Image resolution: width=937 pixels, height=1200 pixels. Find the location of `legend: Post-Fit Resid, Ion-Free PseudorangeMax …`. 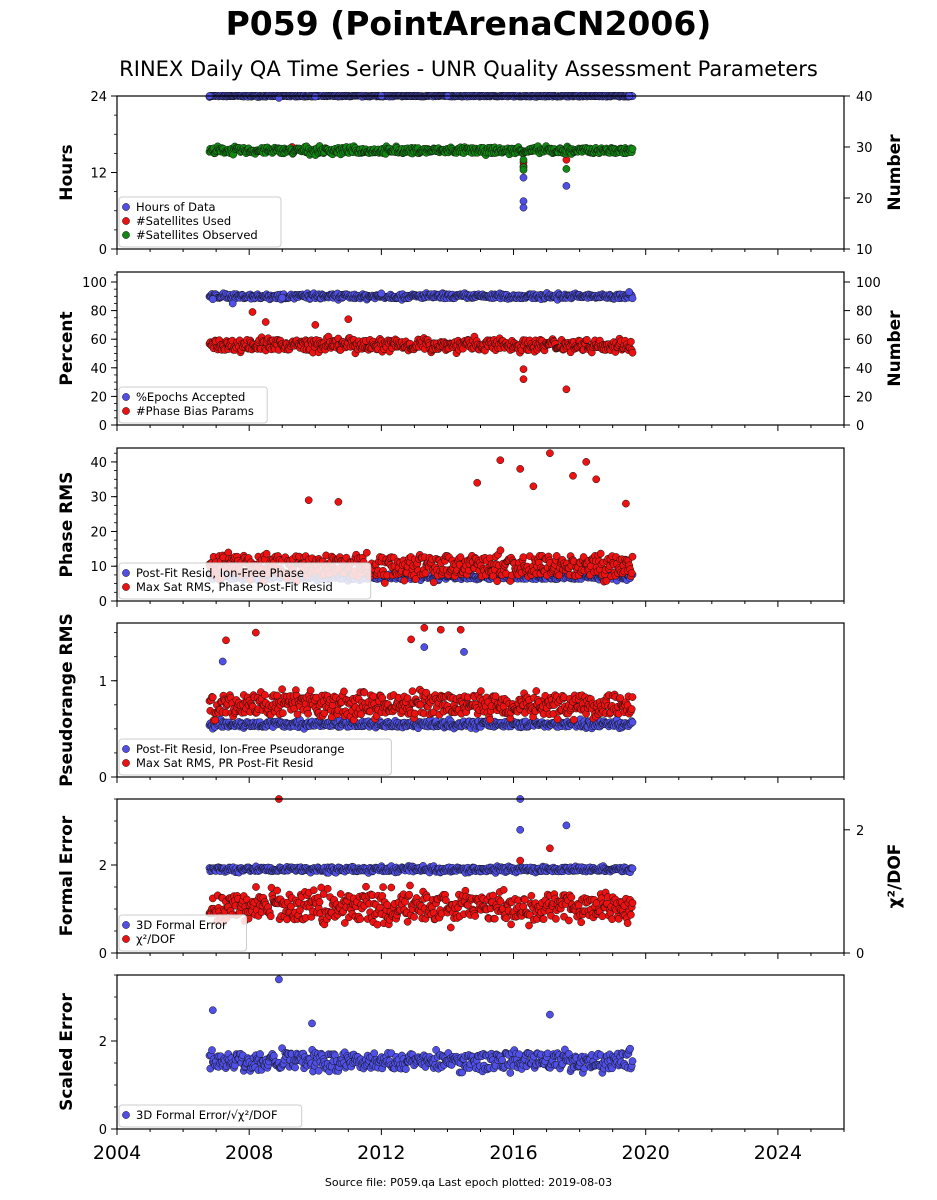

legend: Post-Fit Resid, Ion-Free PseudorangeMax … is located at coordinates (255, 757).